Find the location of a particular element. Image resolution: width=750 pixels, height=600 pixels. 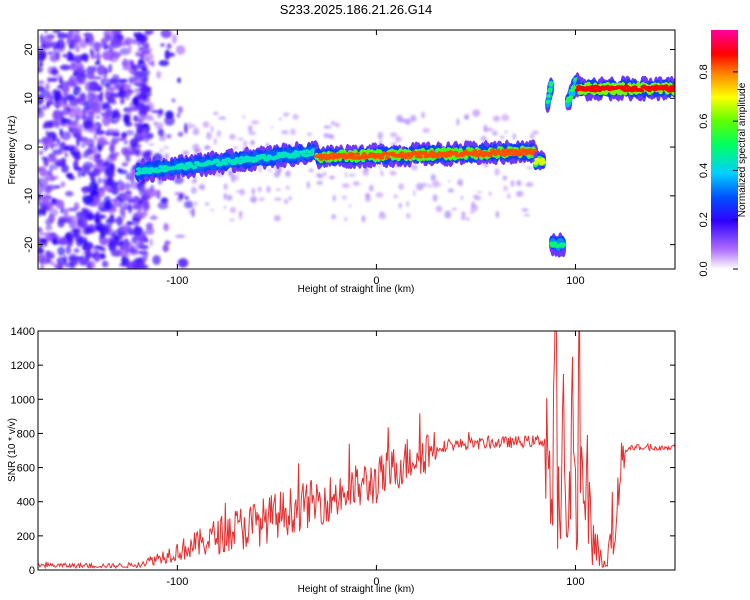

spectrogram-xlabel: Height of straight line (km) is located at coordinates (356, 289).